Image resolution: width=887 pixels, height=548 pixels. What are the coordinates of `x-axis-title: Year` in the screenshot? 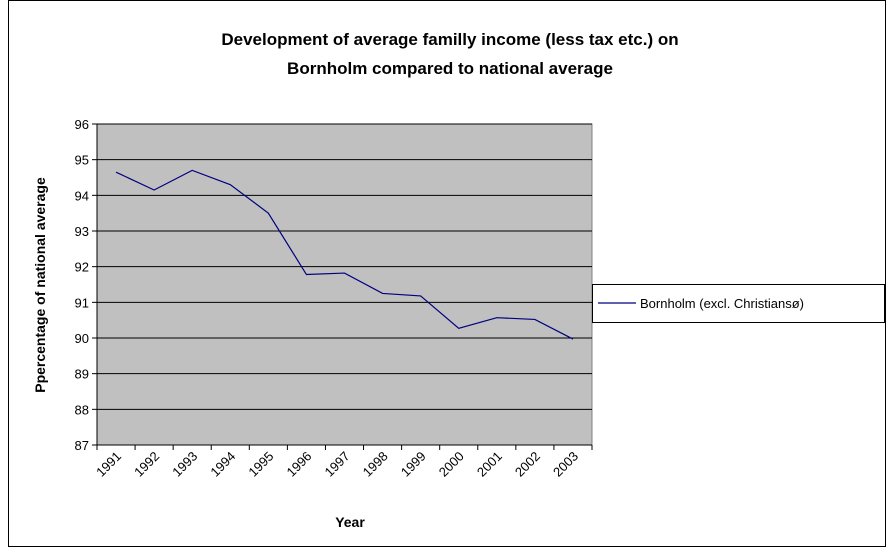 It's located at (350, 522).